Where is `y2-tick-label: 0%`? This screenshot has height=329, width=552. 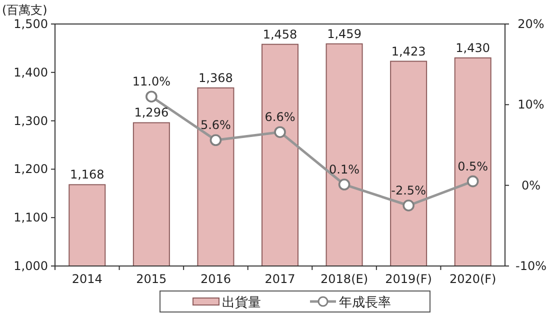
y2-tick-label: 0% is located at coordinates (531, 185).